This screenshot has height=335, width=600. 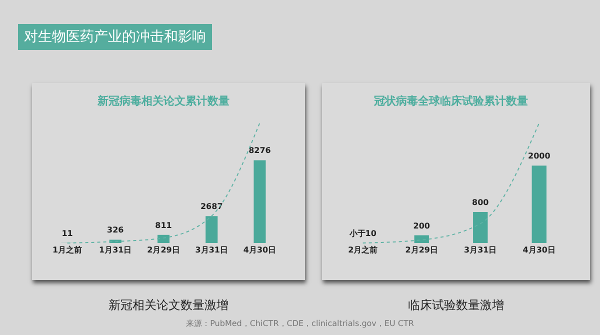 I want to click on x-tick-label: 1月之前, so click(x=67, y=249).